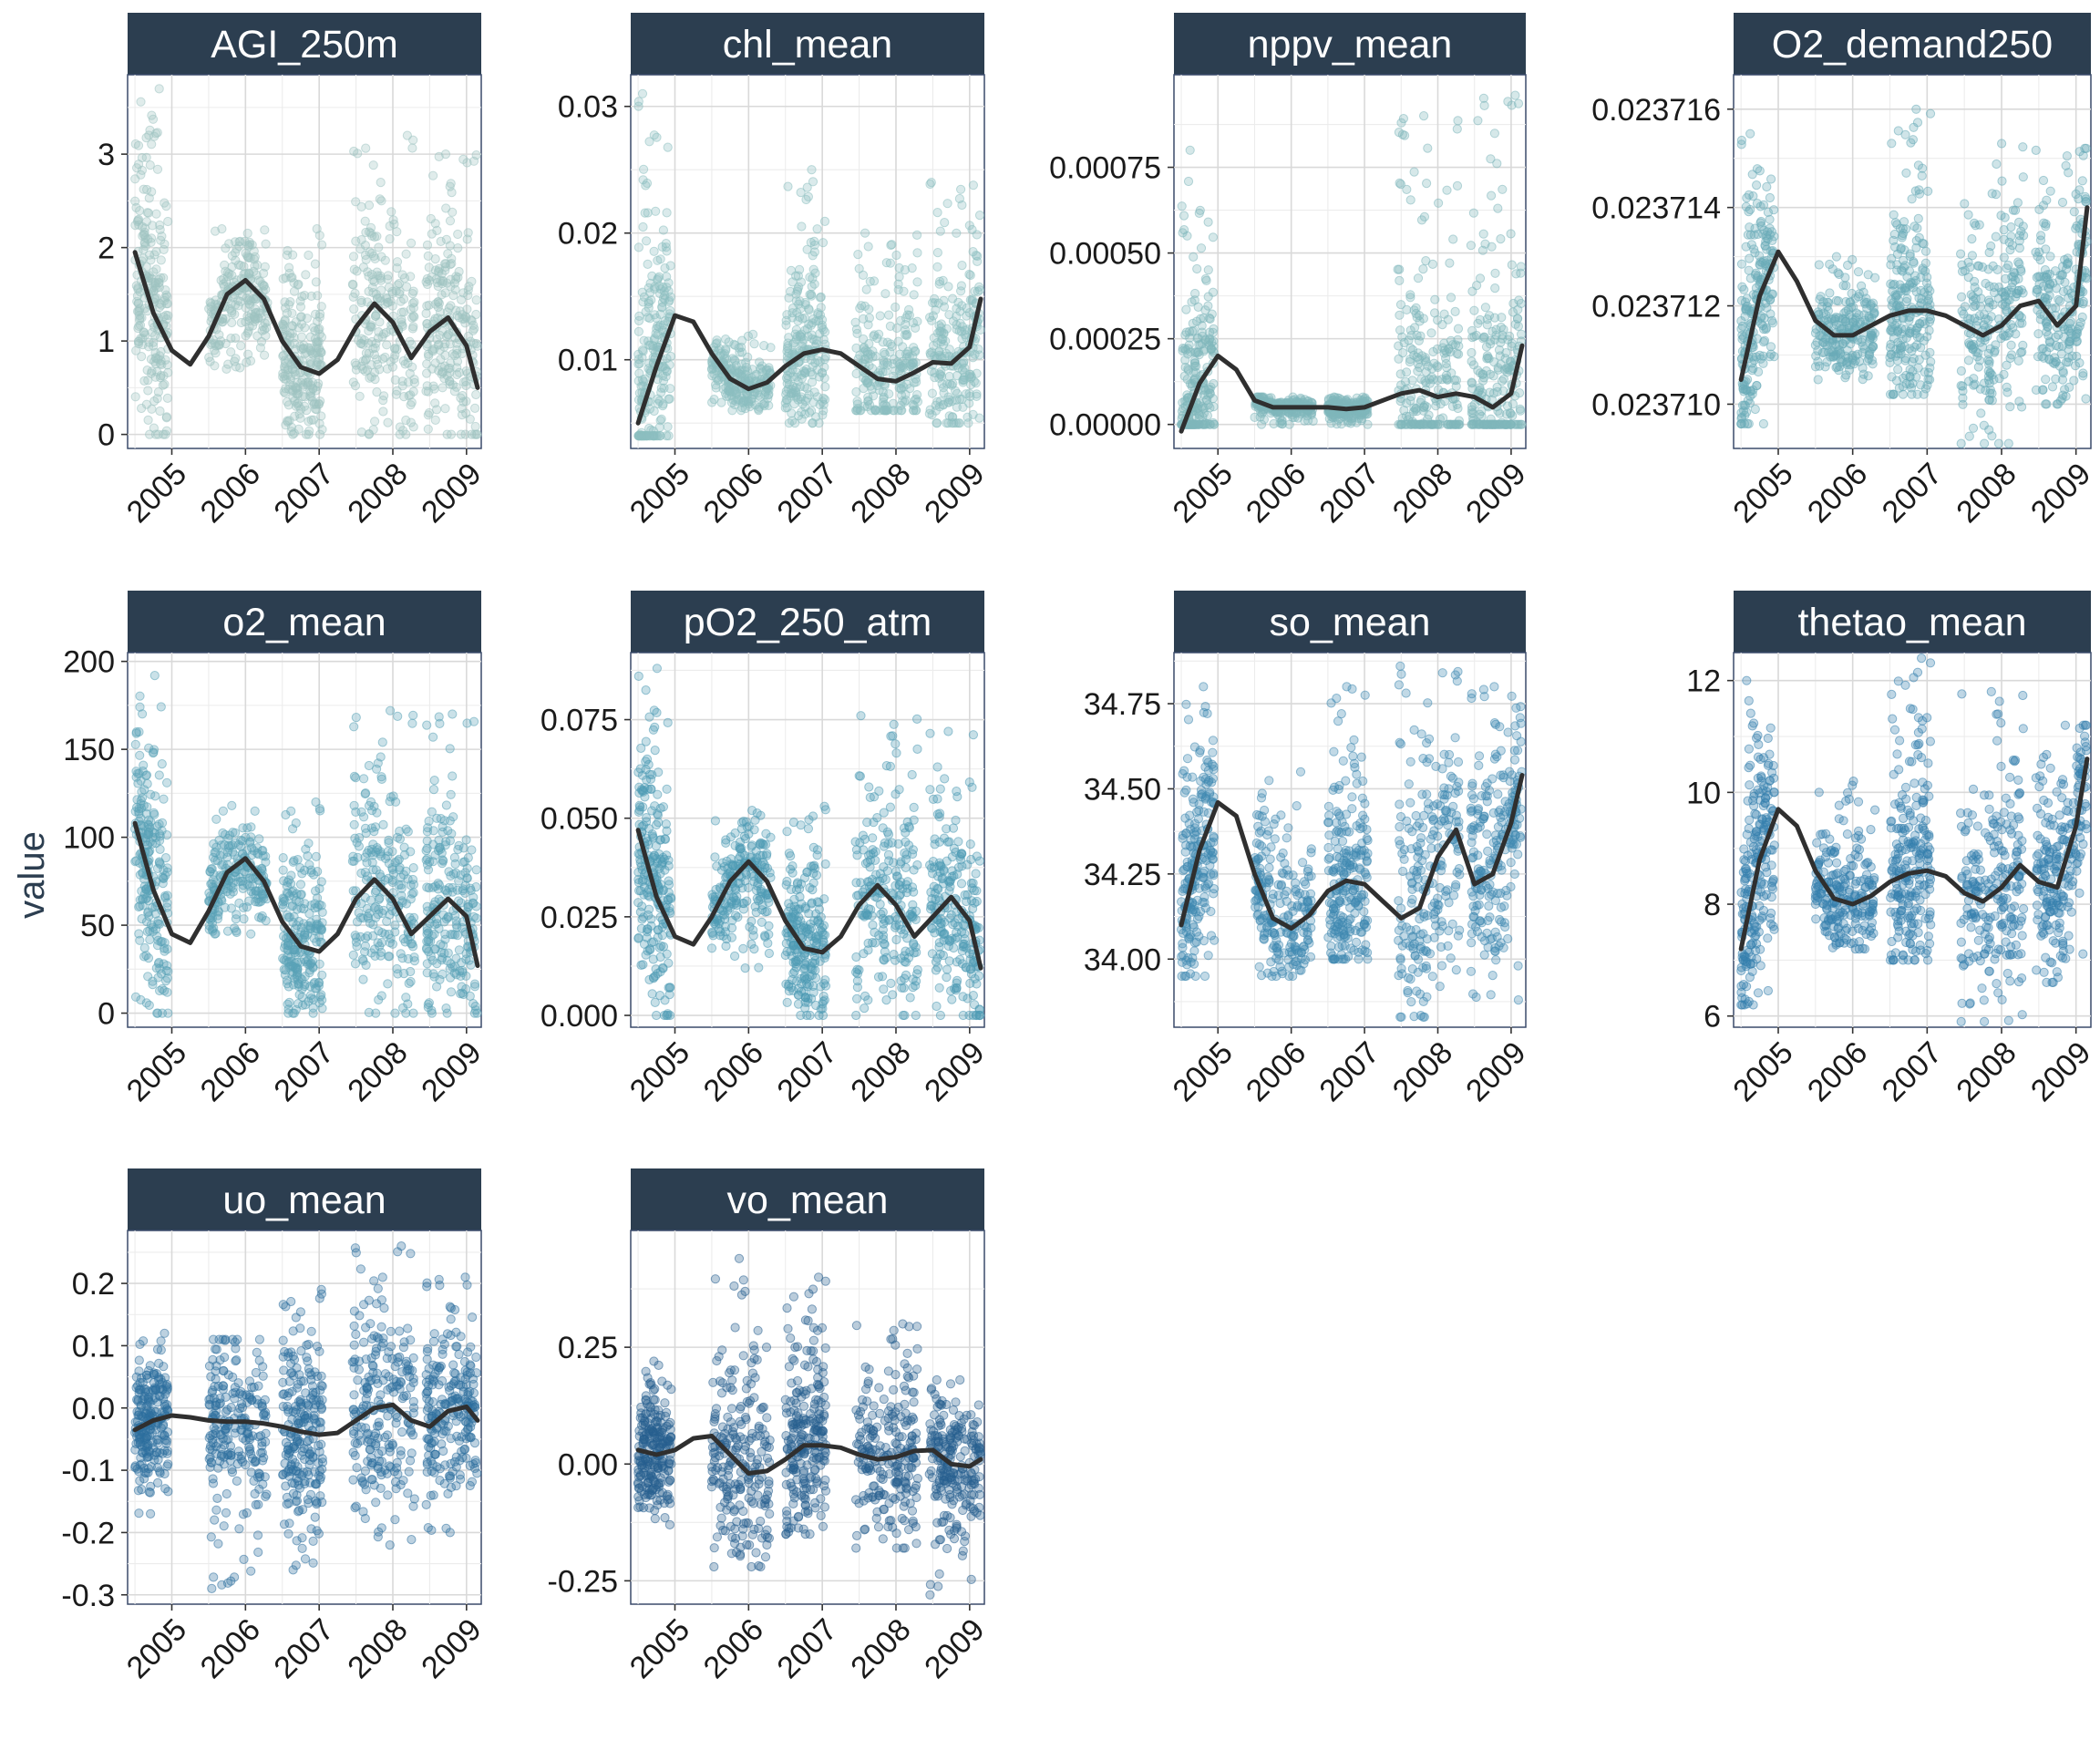 The image size is (2100, 1750). I want to click on y-tick-label: 0.01, so click(588, 361).